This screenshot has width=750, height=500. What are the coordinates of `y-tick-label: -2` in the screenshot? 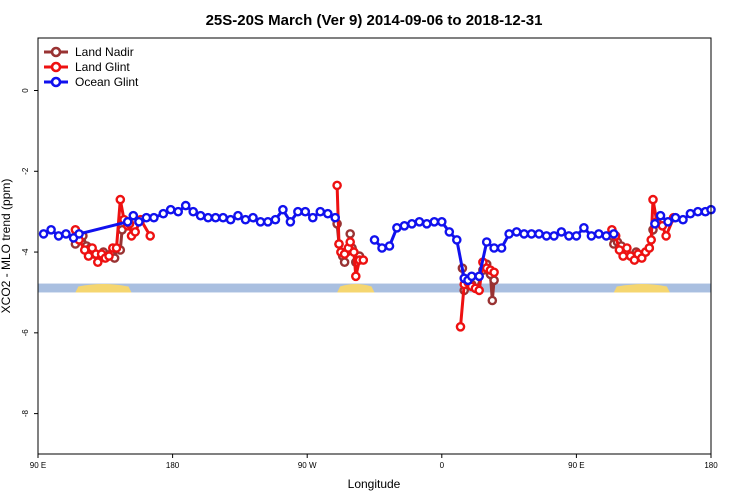 It's located at (25, 171).